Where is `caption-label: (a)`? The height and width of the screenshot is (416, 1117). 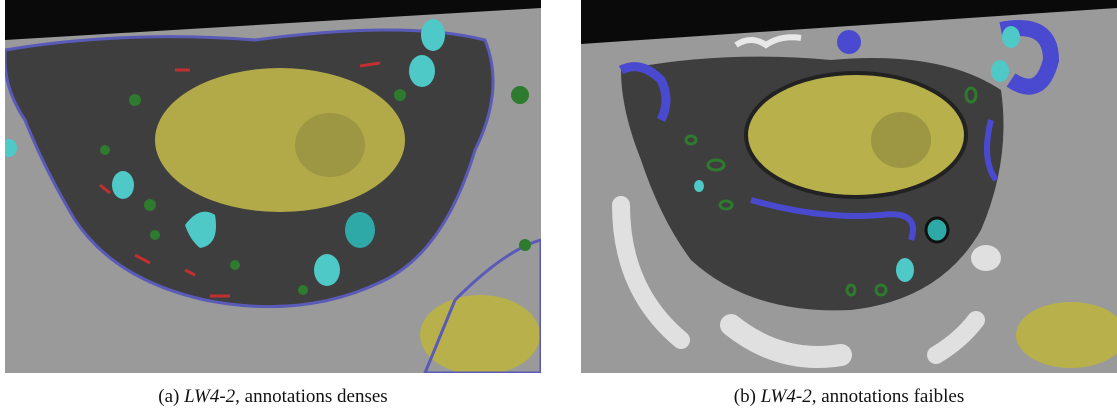
caption-label: (a) is located at coordinates (169, 396).